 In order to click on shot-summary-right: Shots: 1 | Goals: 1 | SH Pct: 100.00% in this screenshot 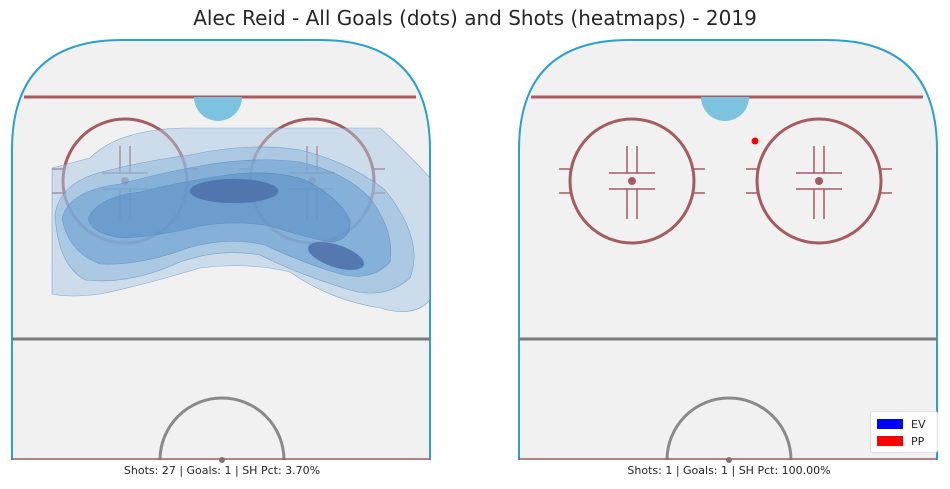, I will do `click(729, 470)`.